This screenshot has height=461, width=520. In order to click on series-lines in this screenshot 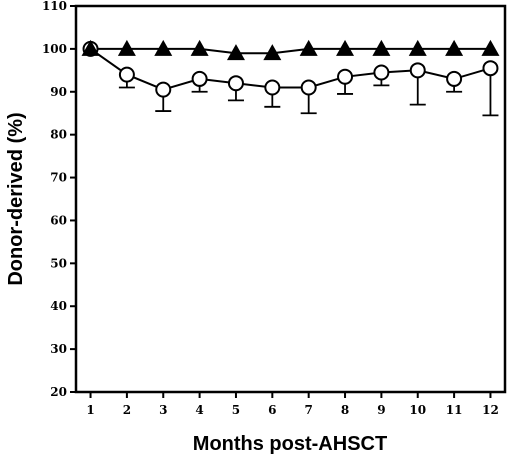, I will do `click(290, 69)`.